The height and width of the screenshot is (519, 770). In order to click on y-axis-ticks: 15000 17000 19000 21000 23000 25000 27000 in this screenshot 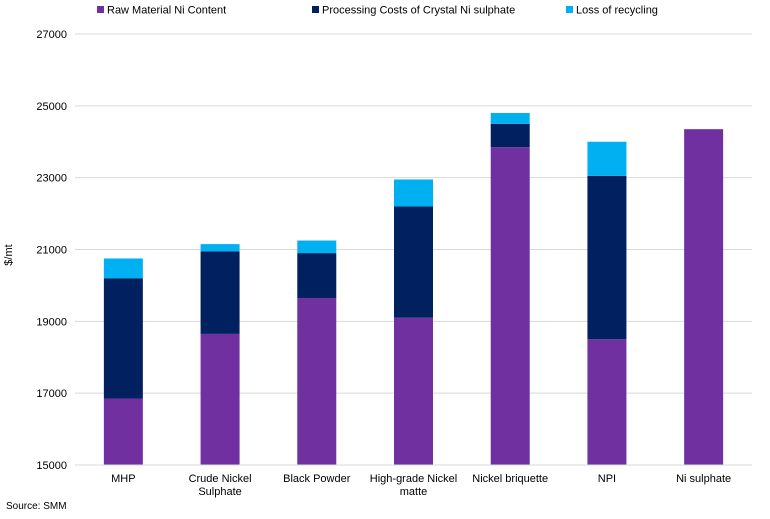, I will do `click(51, 250)`.